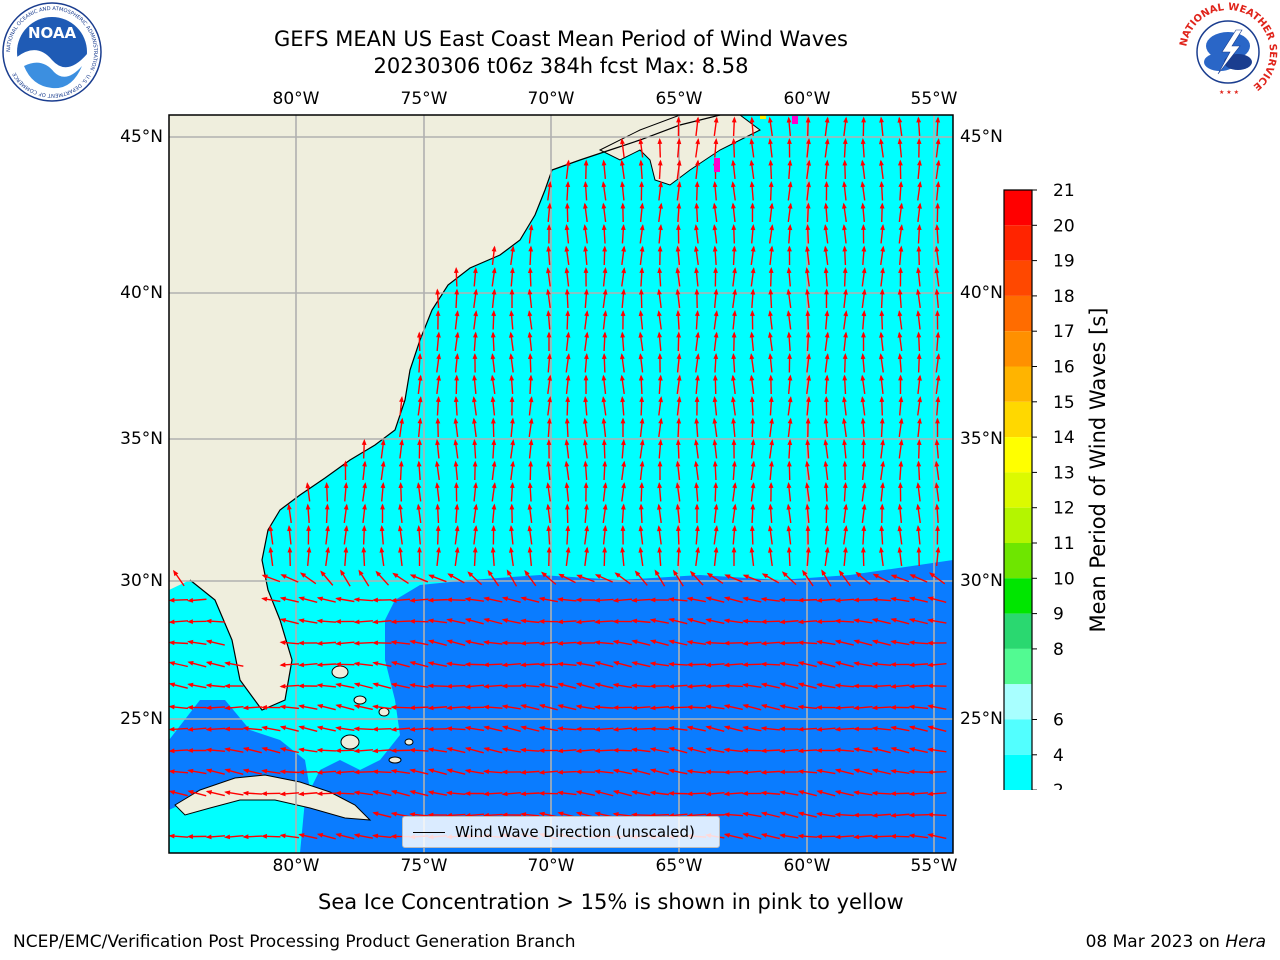  Describe the element at coordinates (1155, 942) in the screenshot. I see `footer-date-text: 08 Mar 2023 on` at that location.